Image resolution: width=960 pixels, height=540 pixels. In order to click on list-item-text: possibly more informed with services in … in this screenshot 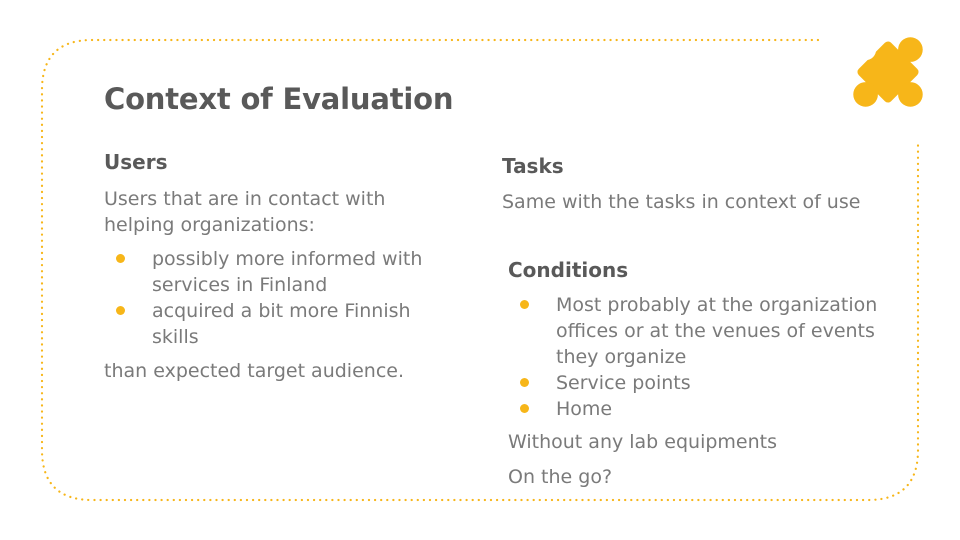, I will do `click(287, 272)`.